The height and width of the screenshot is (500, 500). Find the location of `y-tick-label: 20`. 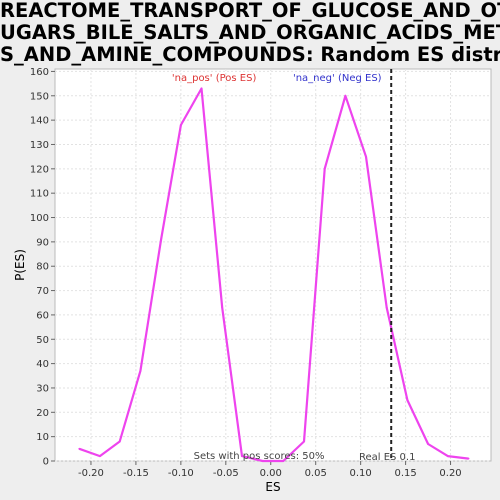

y-tick-label: 20 is located at coordinates (42, 413).